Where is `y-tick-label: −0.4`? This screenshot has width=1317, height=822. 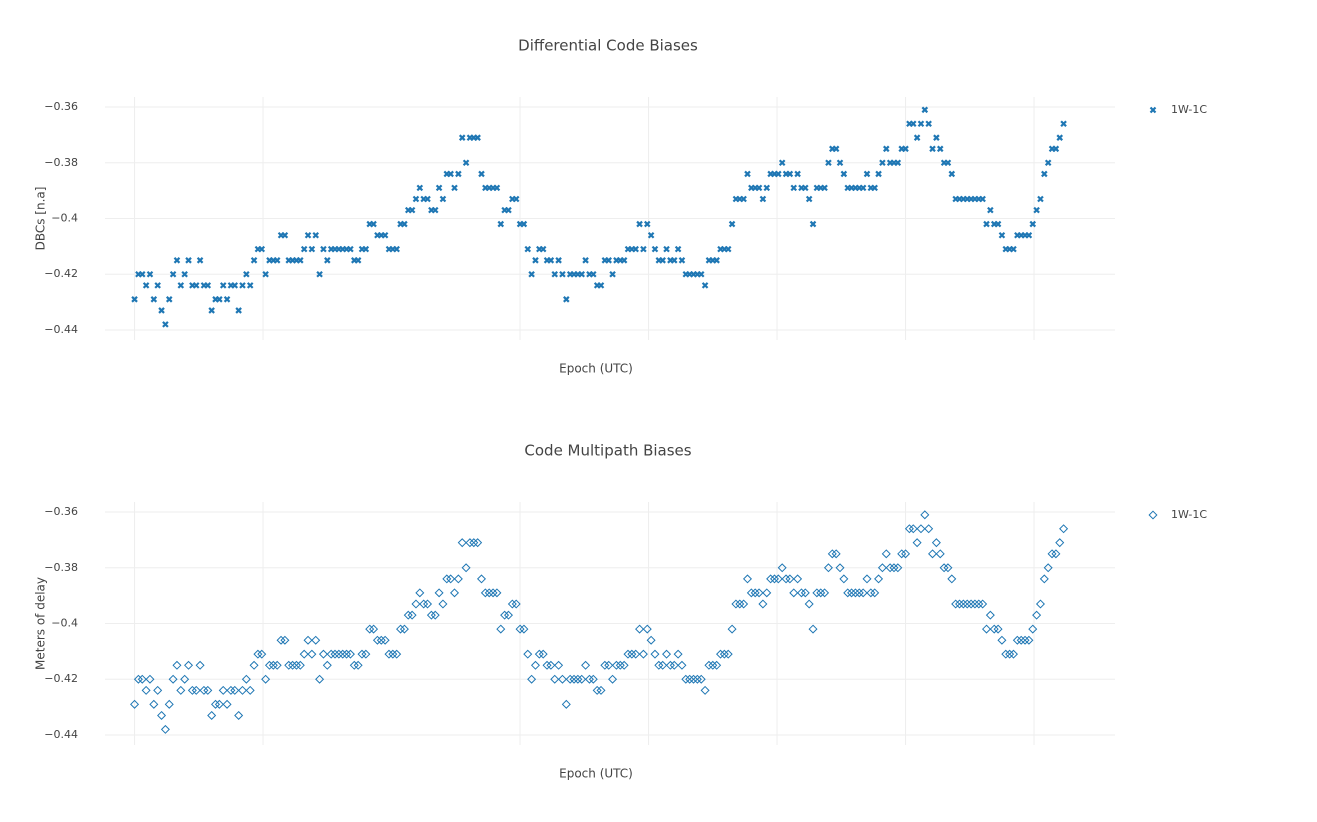
y-tick-label: −0.4 is located at coordinates (64, 623).